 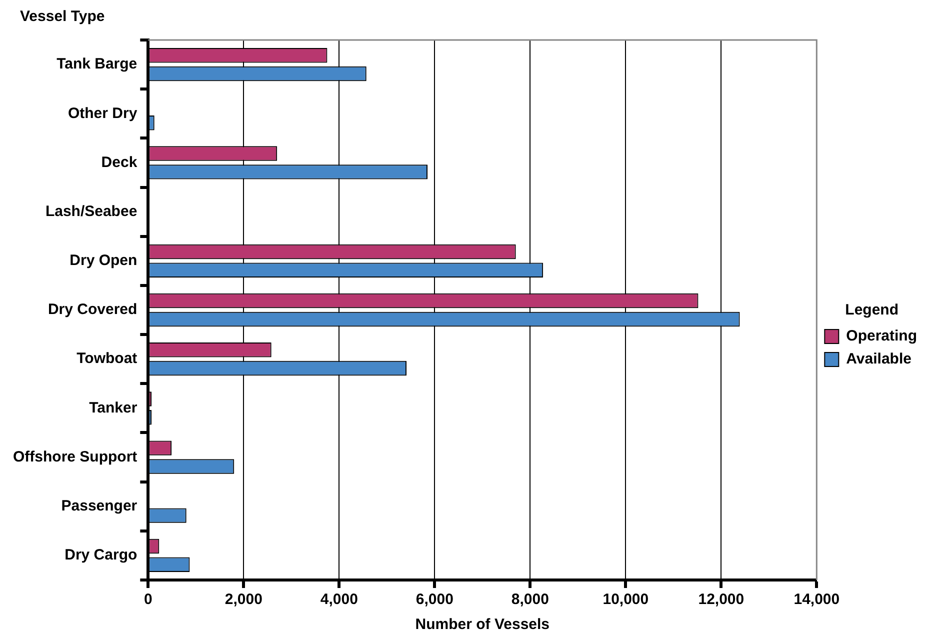 I want to click on x-tick-label: 14,000, so click(x=817, y=599).